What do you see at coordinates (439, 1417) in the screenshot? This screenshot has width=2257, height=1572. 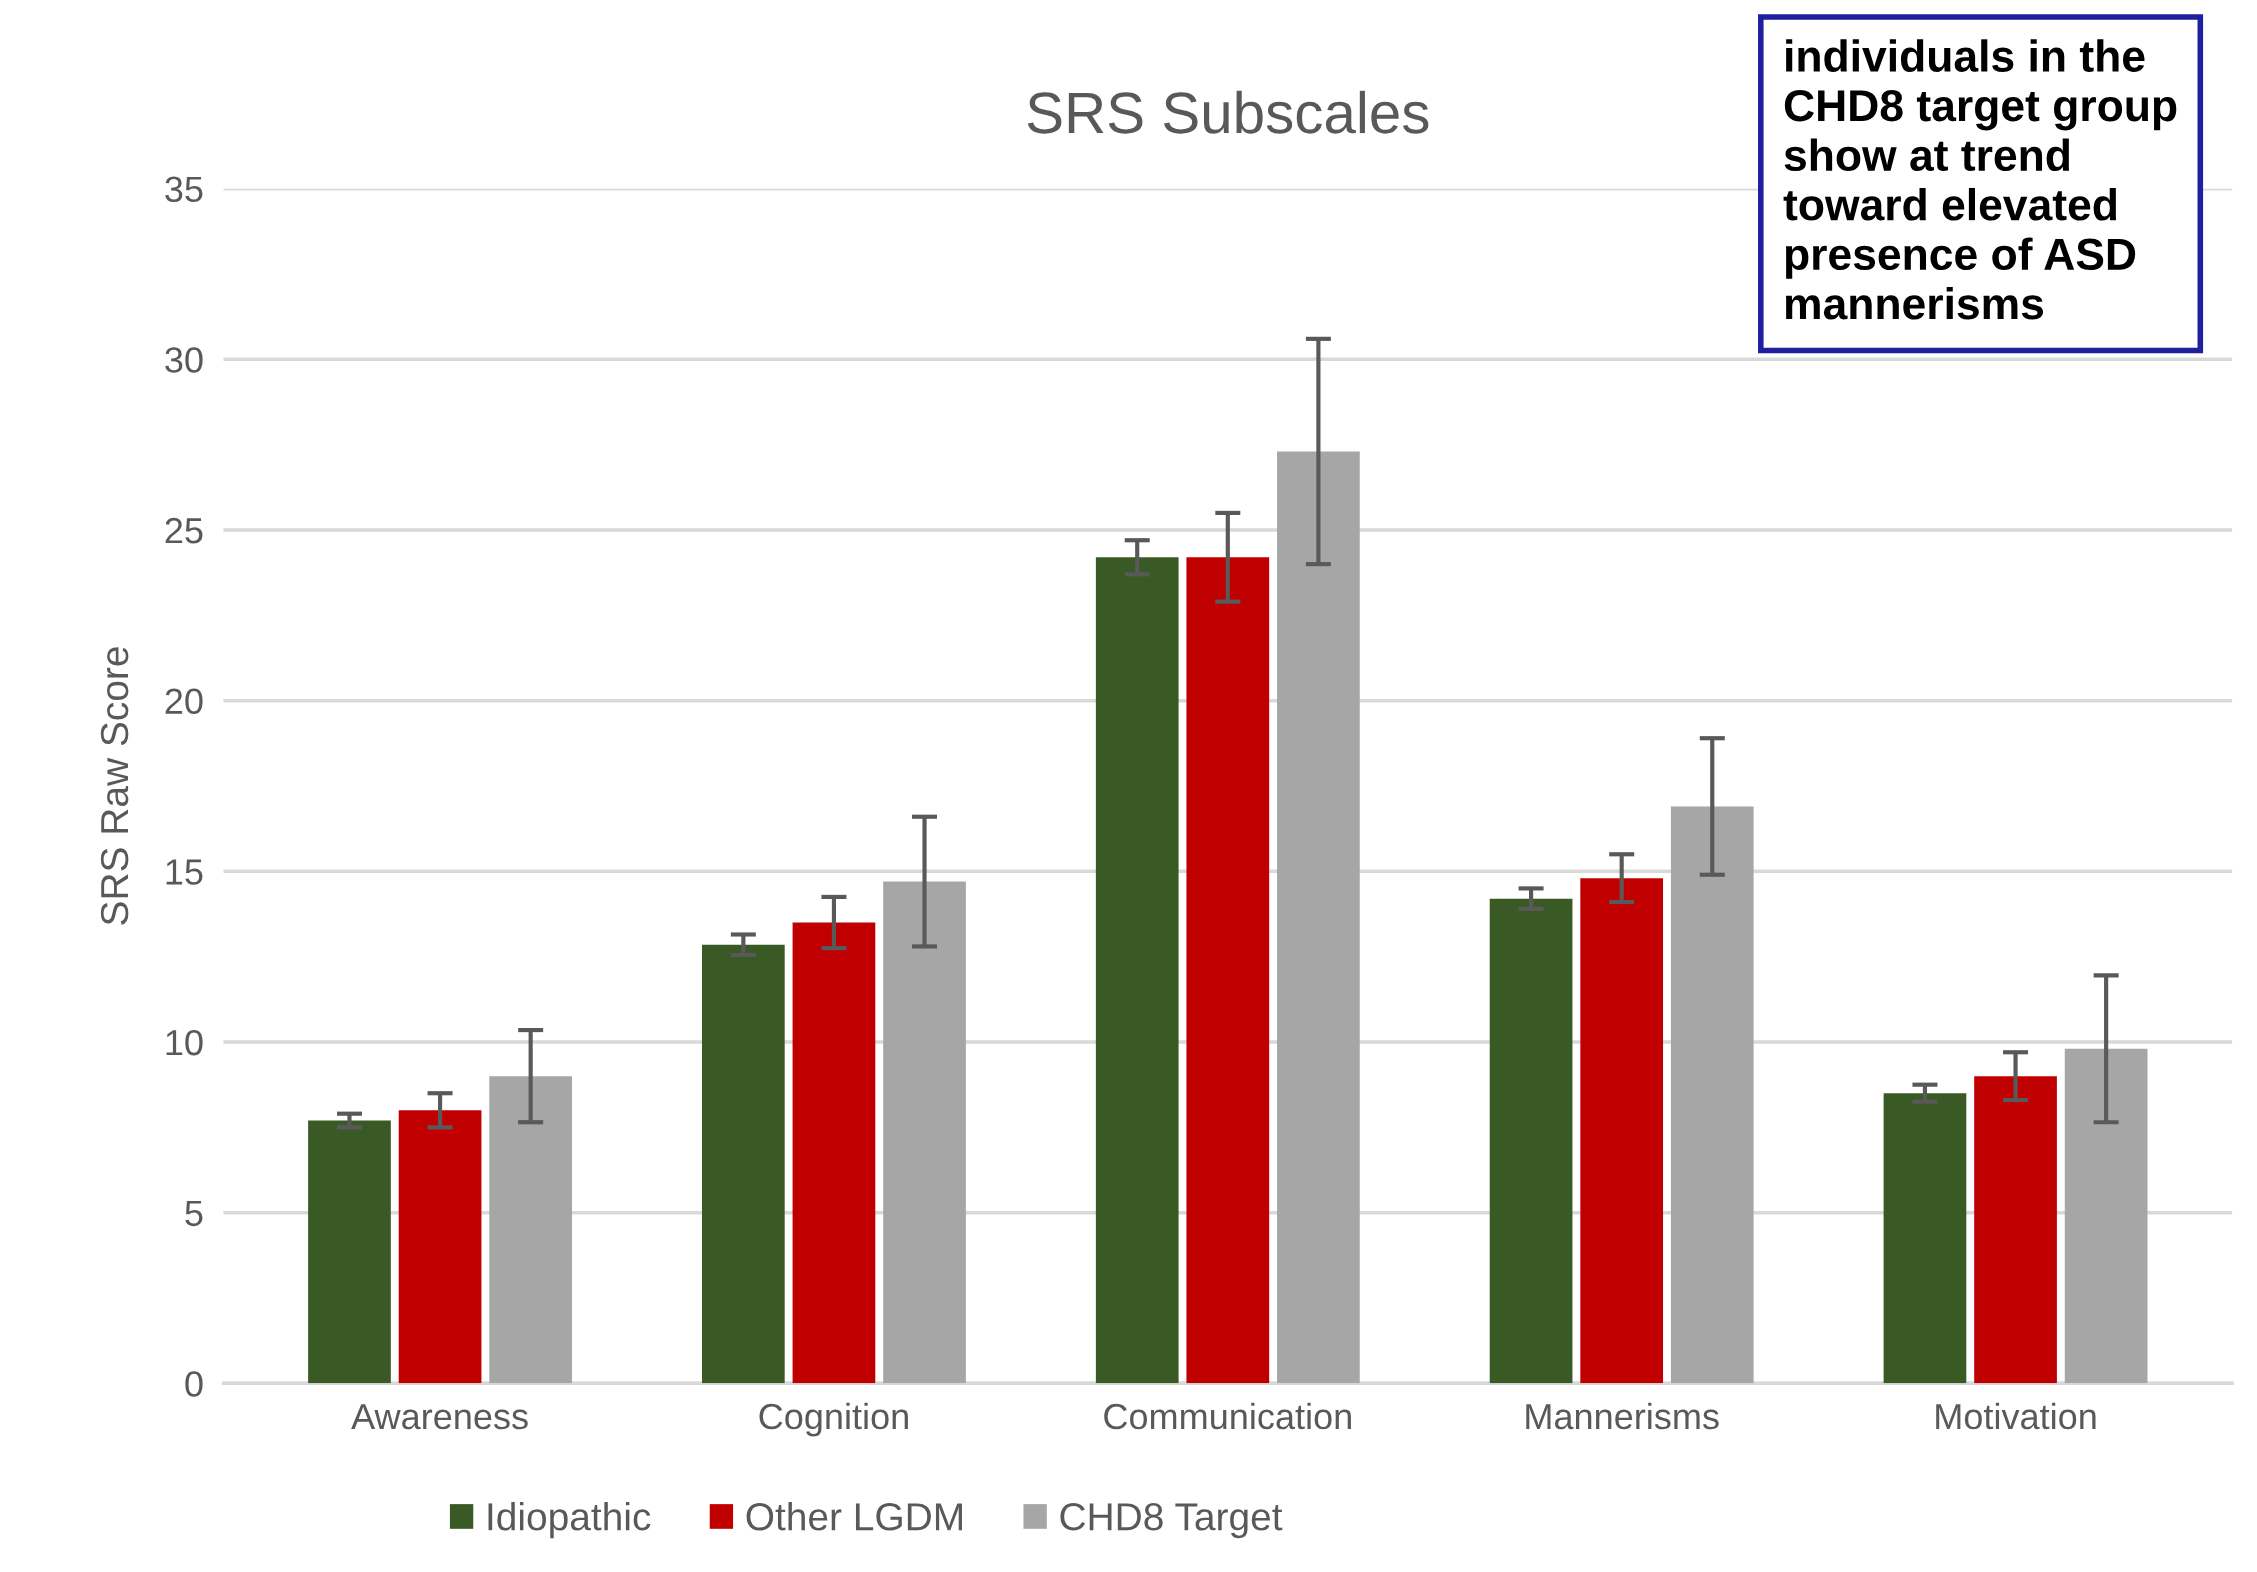 I see `x-tick-label: Awareness` at bounding box center [439, 1417].